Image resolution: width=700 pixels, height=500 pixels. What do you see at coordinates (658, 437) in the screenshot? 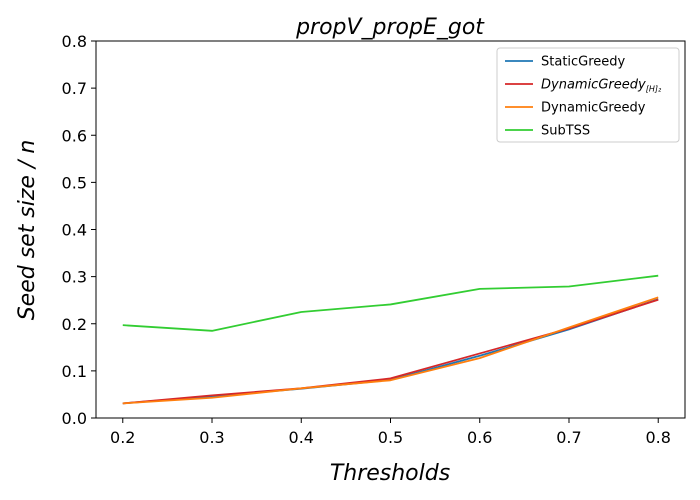
I see `x-tick-label: 0.8` at bounding box center [658, 437].